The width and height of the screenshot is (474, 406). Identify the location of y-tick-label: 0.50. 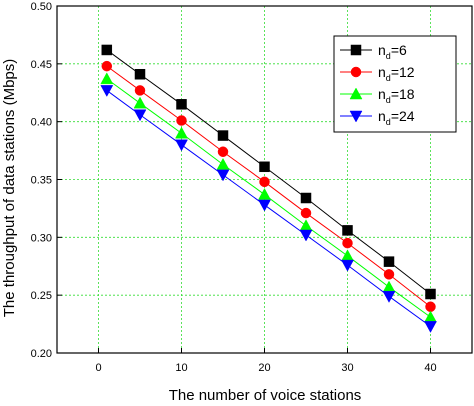
(41, 7).